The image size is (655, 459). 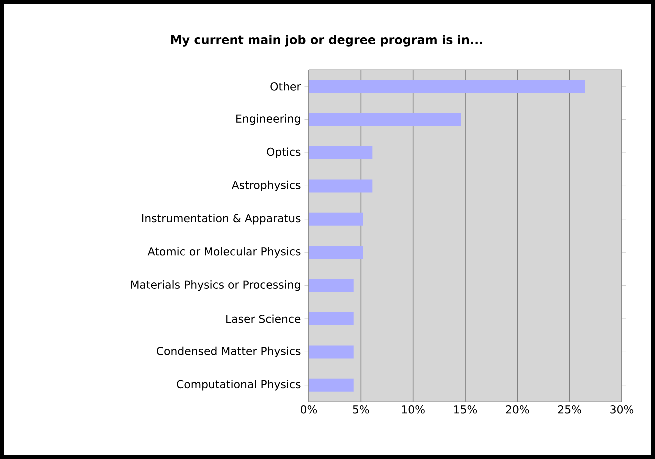 I want to click on y-tick-label: Condensed Matter Physics, so click(x=228, y=352).